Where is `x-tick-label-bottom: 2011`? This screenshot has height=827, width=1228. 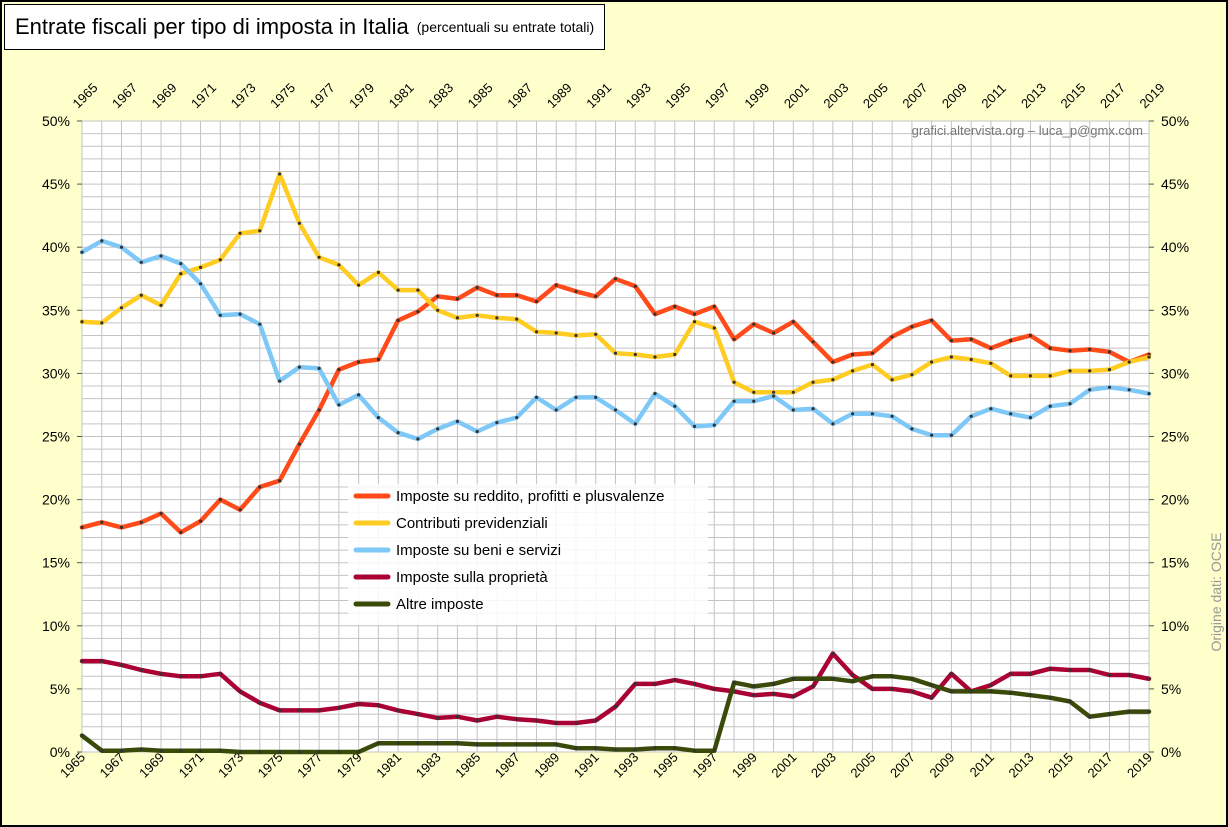
x-tick-label-bottom: 2011 is located at coordinates (982, 765).